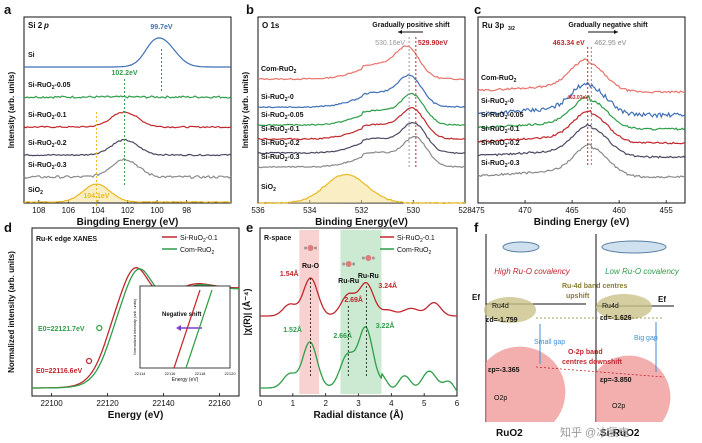  I want to click on panel-b-xlabel: Binding Energy(eV), so click(361, 222).